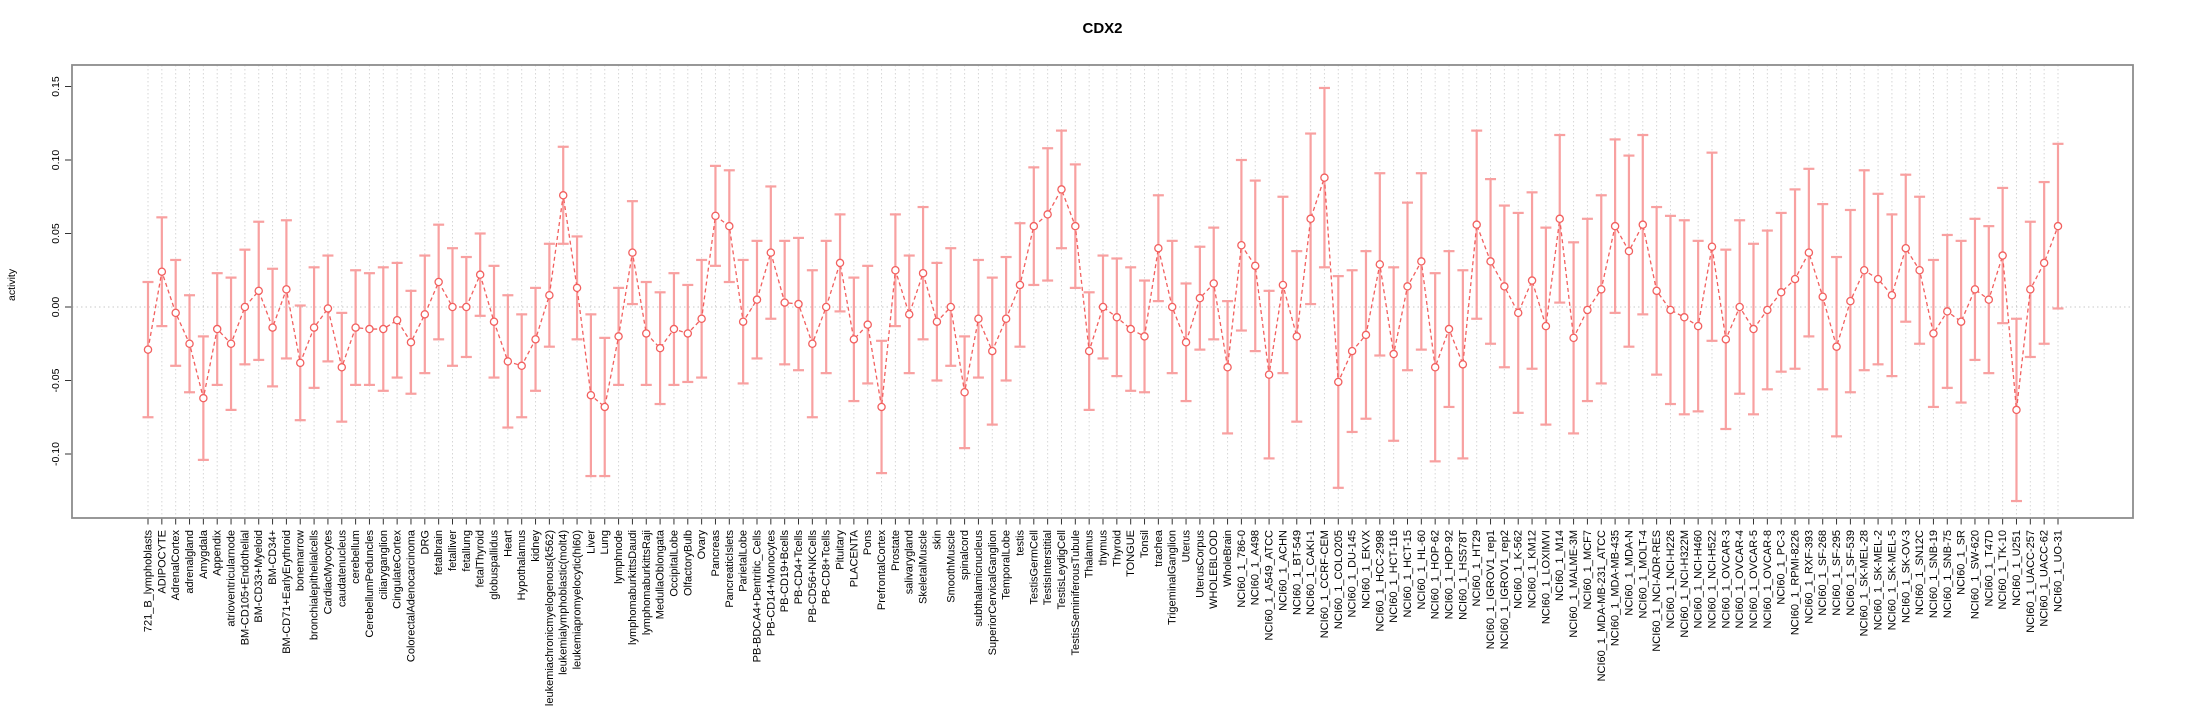  Describe the element at coordinates (1048, 567) in the screenshot. I see `x-tick-label: TestisInterstitial` at that location.